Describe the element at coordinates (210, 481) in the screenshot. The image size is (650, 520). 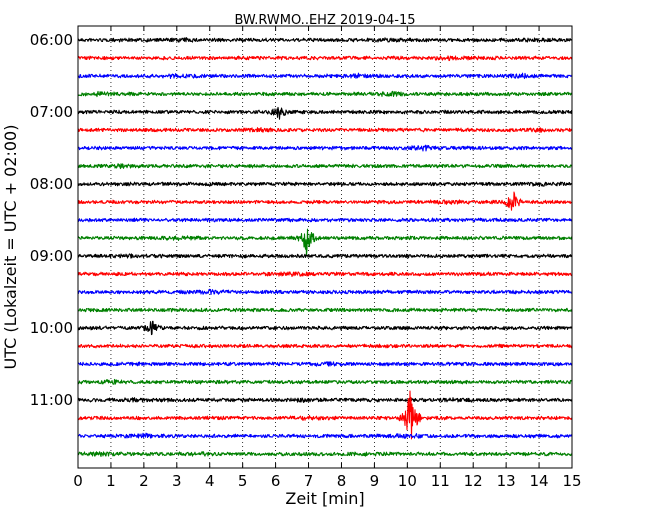
I see `x-tick-label: 4` at that location.